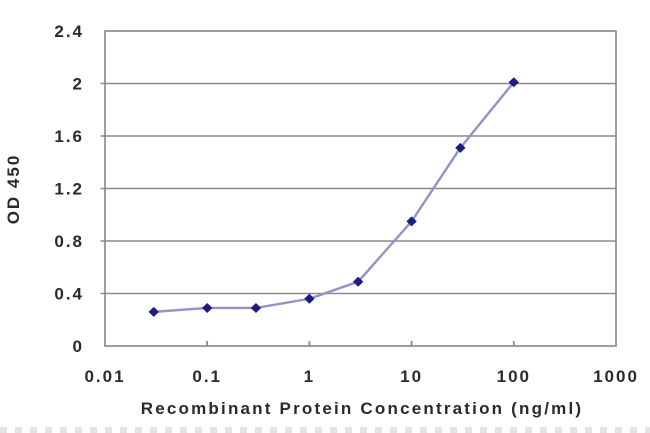  What do you see at coordinates (325, 430) in the screenshot?
I see `bottom-artifact-strip` at bounding box center [325, 430].